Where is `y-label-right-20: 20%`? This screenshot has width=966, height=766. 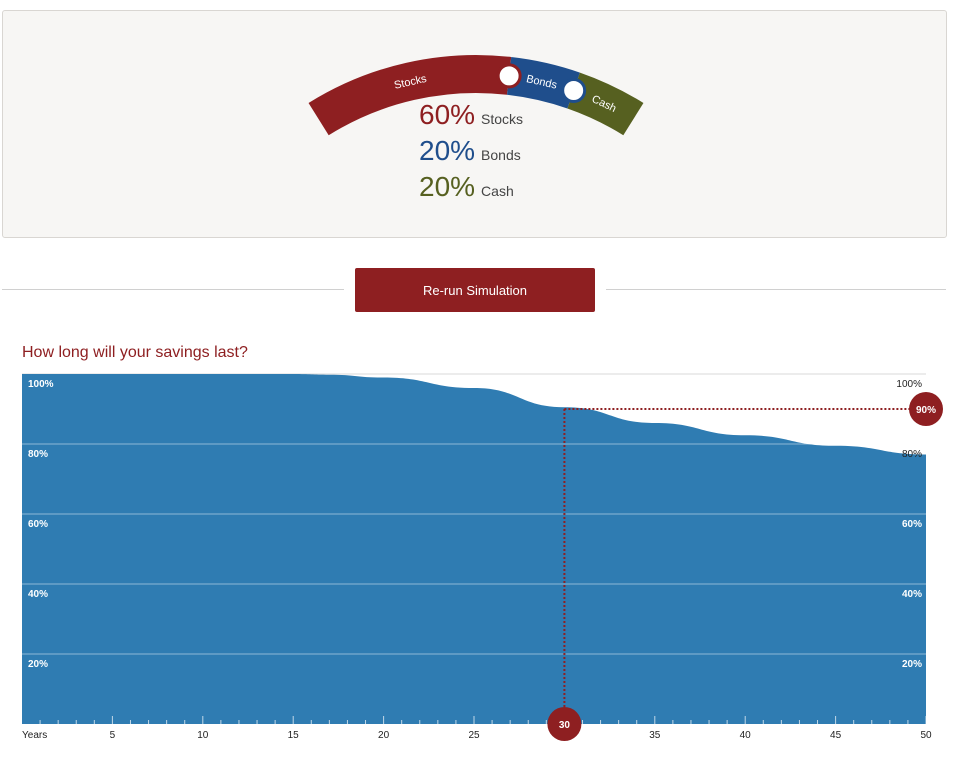
y-label-right-20: 20% is located at coordinates (912, 664).